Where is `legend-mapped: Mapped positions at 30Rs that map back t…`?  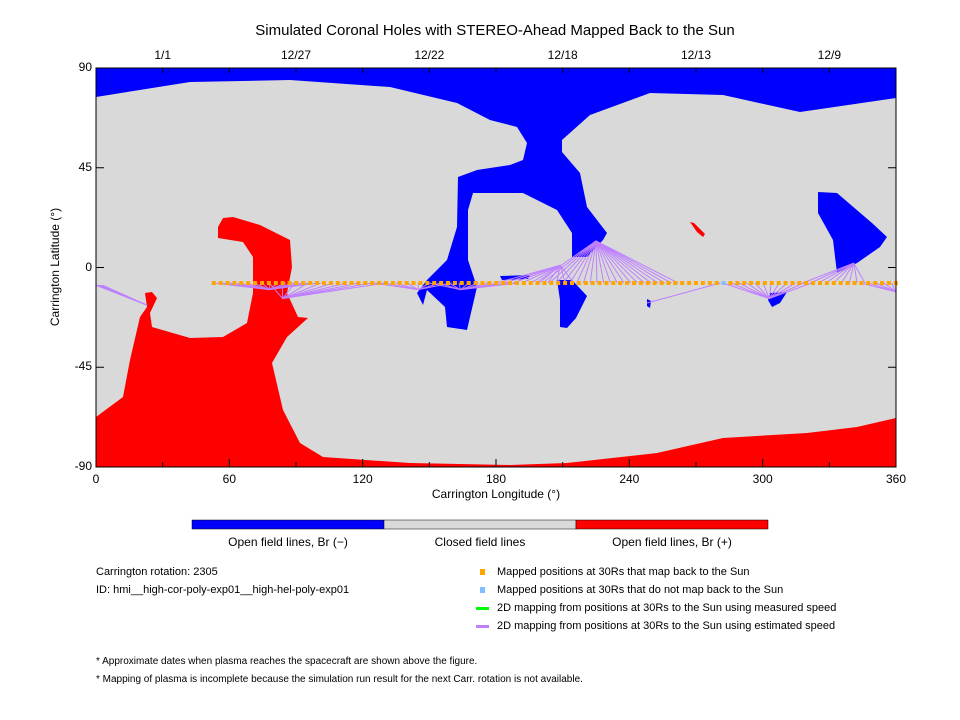 legend-mapped: Mapped positions at 30Rs that map back t… is located at coordinates (623, 572).